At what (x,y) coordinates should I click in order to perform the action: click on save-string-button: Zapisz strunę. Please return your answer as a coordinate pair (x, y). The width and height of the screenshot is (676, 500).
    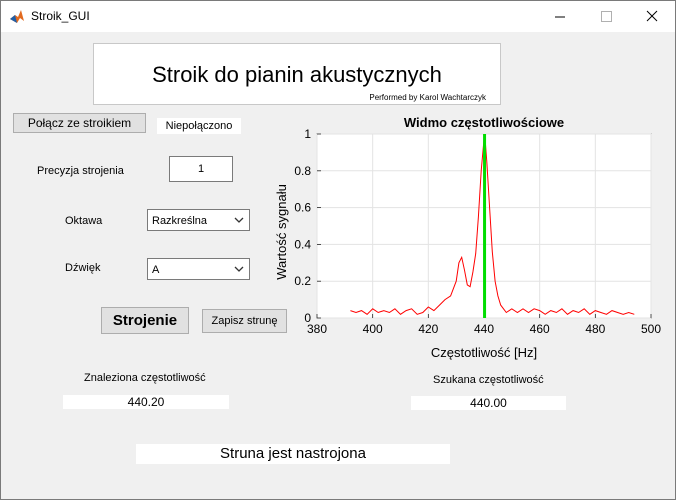
    Looking at the image, I should click on (244, 321).